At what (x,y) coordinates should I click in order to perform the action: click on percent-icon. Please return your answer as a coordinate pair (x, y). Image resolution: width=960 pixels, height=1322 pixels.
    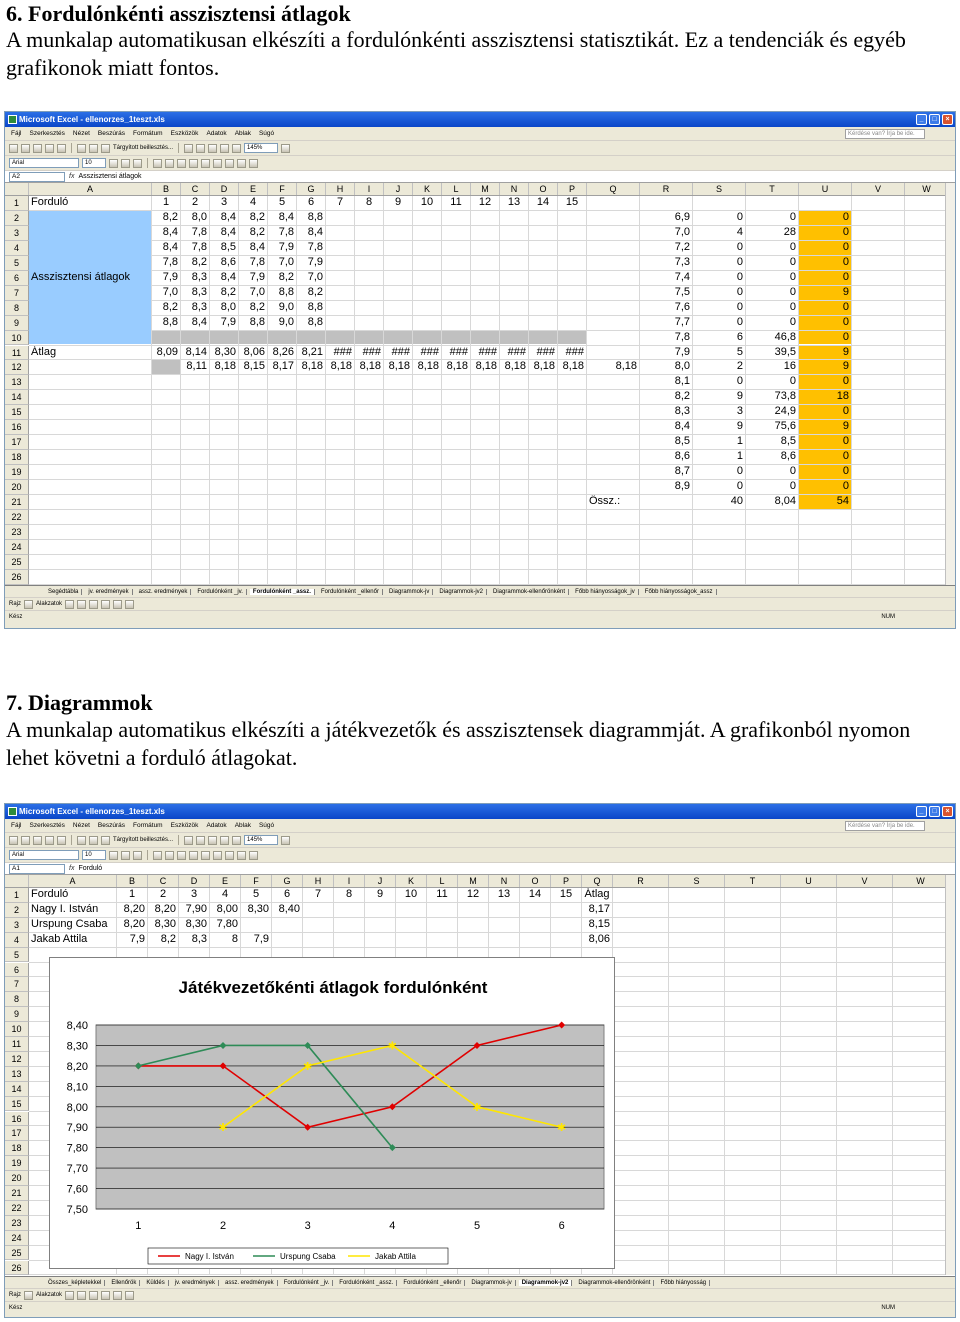
    Looking at the image, I should click on (217, 163).